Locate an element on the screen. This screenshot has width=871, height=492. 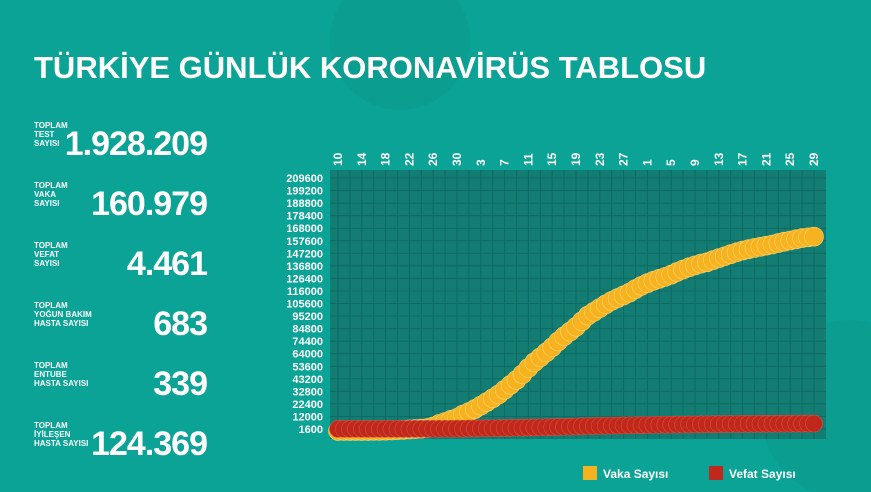
y-tick-label: 147200 is located at coordinates (304, 254).